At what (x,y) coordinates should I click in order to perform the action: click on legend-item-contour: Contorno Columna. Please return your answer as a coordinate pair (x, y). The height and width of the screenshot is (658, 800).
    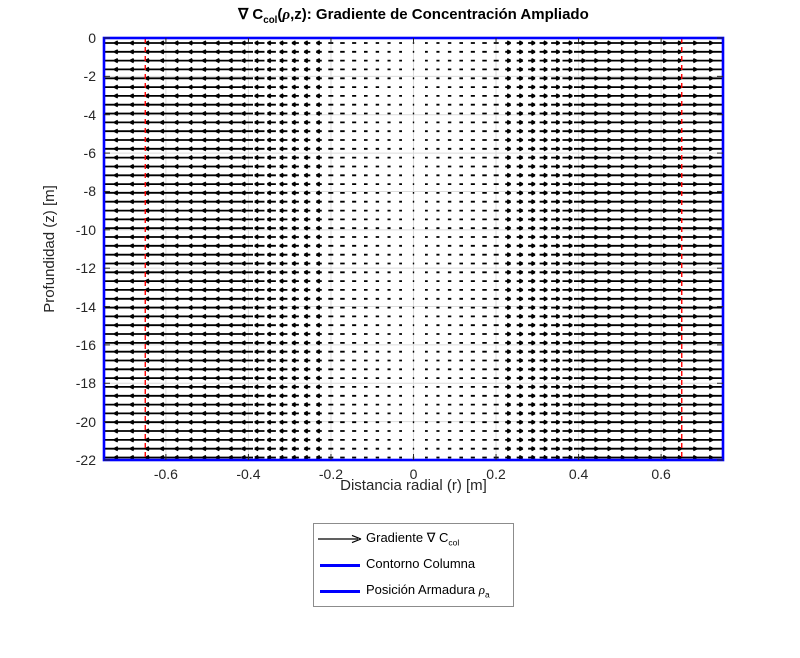
    Looking at the image, I should click on (413, 565).